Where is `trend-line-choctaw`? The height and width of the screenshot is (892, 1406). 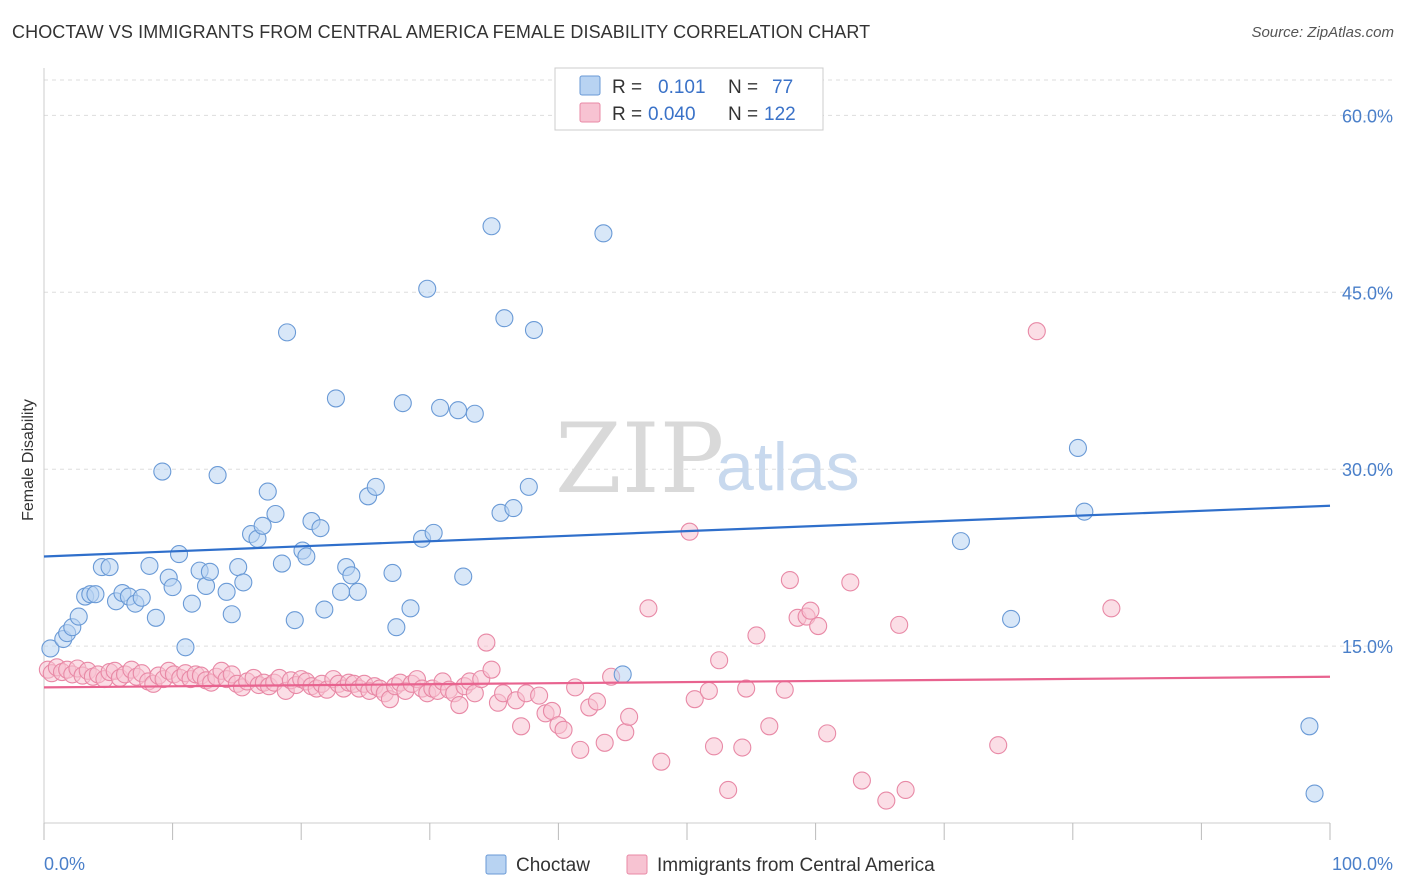 trend-line-choctaw is located at coordinates (687, 531).